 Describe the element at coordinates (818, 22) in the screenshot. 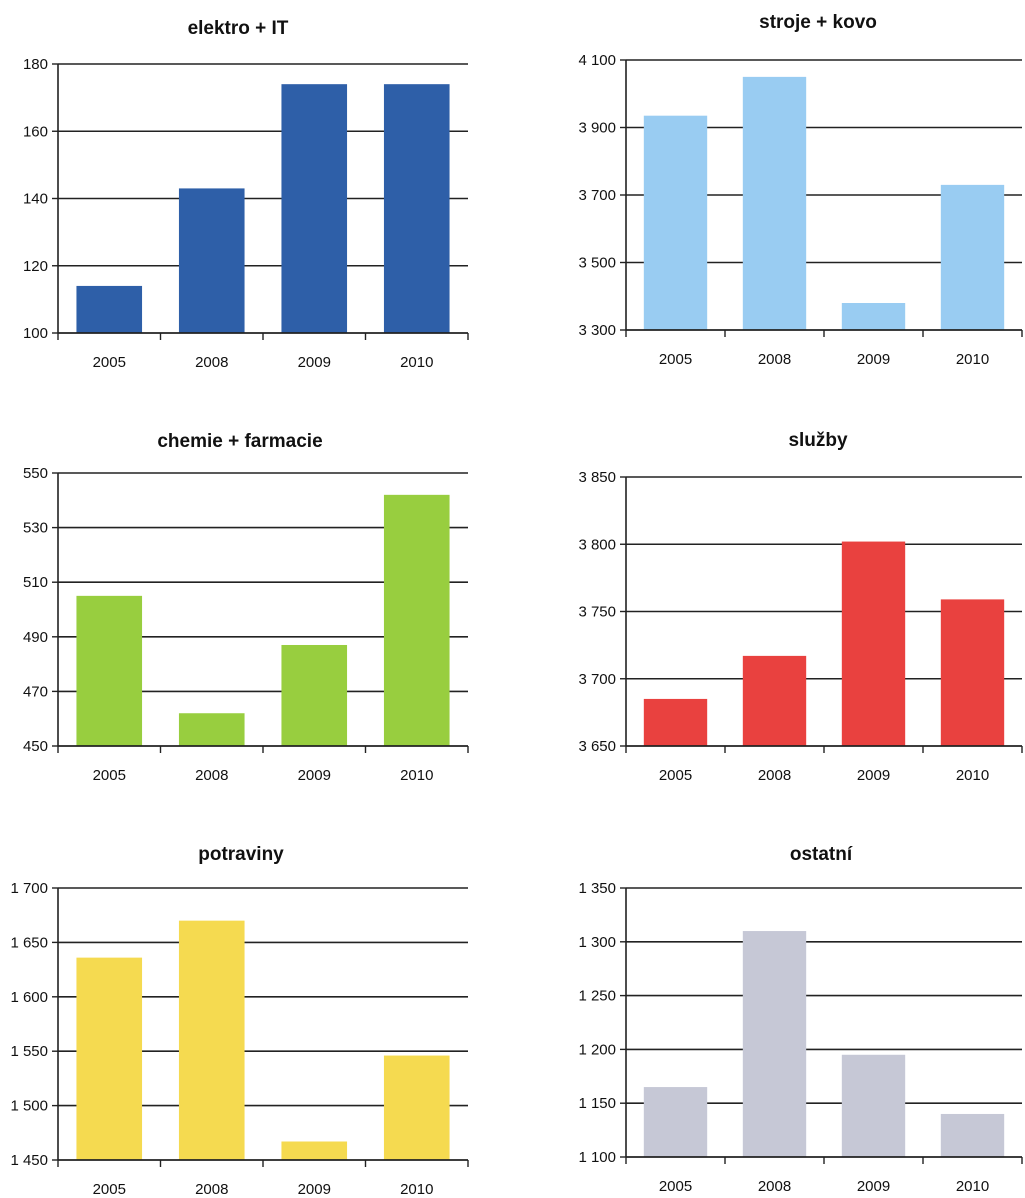

I see `chart-title: stroje + kovo` at that location.